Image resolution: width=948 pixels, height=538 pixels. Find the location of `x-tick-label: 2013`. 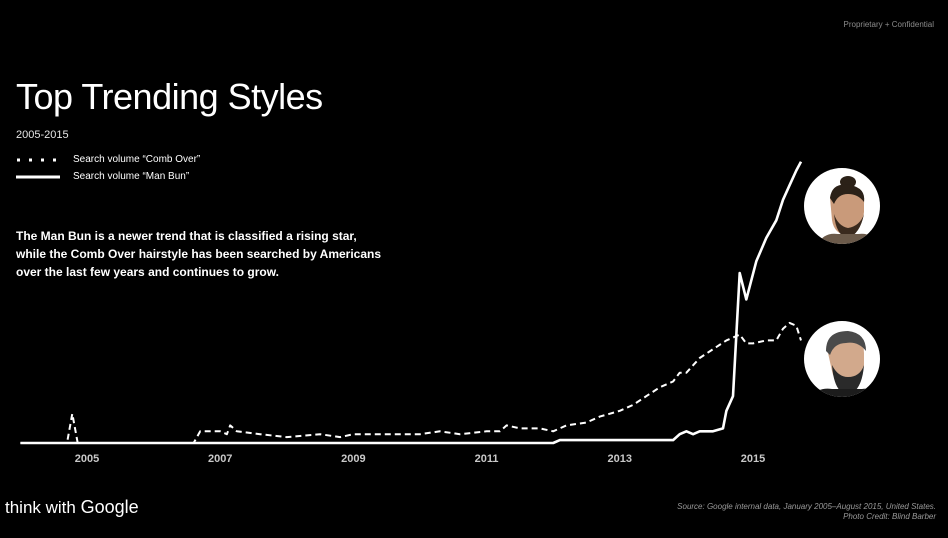

x-tick-label: 2013 is located at coordinates (620, 459).